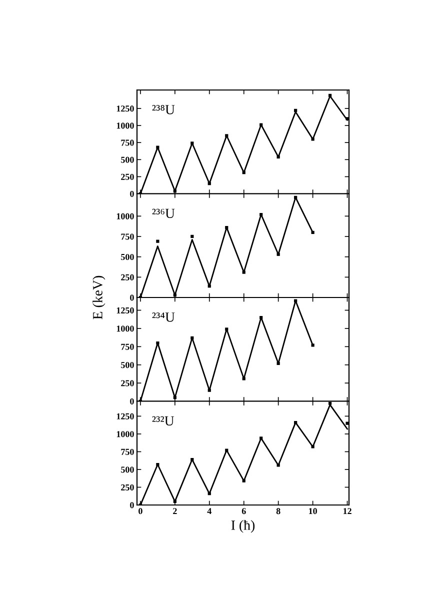  Describe the element at coordinates (243, 526) in the screenshot. I see `x-axis-title: I (ħ)` at that location.